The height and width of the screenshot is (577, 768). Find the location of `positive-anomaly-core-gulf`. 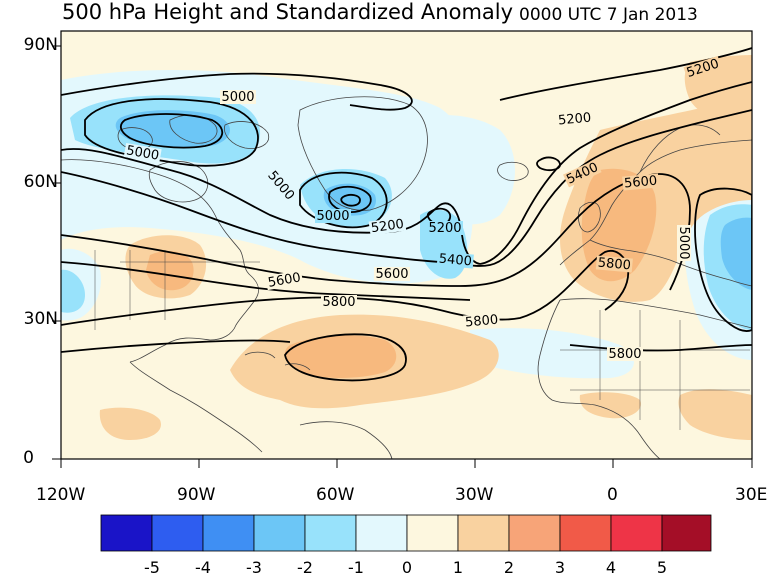

positive-anomaly-core-gulf is located at coordinates (170, 270).